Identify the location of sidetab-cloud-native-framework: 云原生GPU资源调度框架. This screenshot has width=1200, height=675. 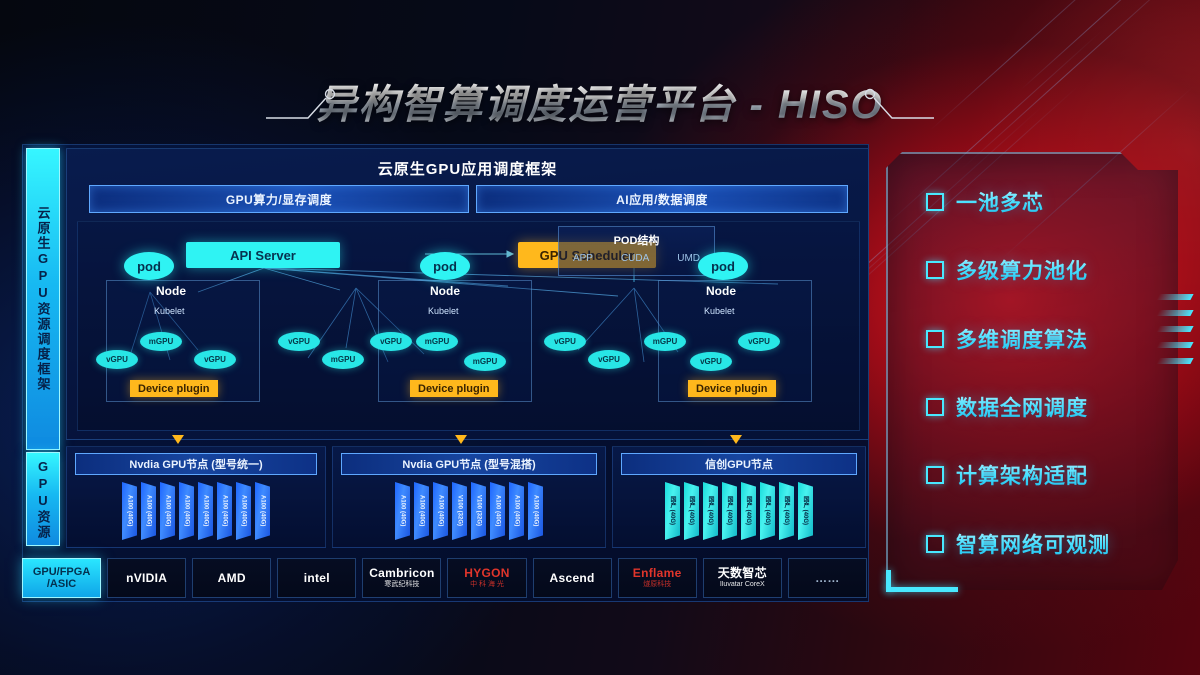
(43, 299).